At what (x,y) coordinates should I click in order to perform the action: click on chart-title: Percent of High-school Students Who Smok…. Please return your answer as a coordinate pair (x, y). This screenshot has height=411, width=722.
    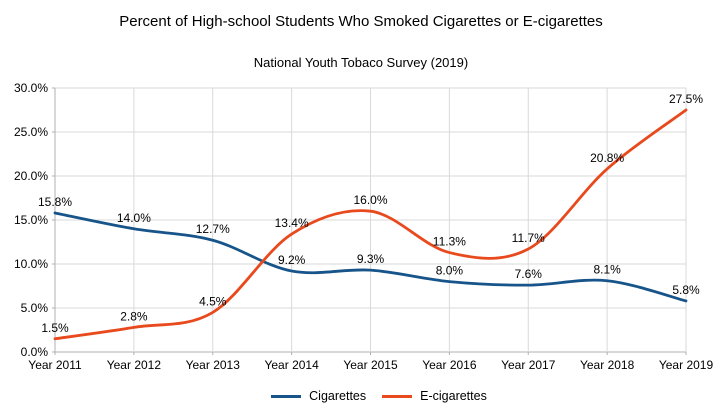
    Looking at the image, I should click on (361, 21).